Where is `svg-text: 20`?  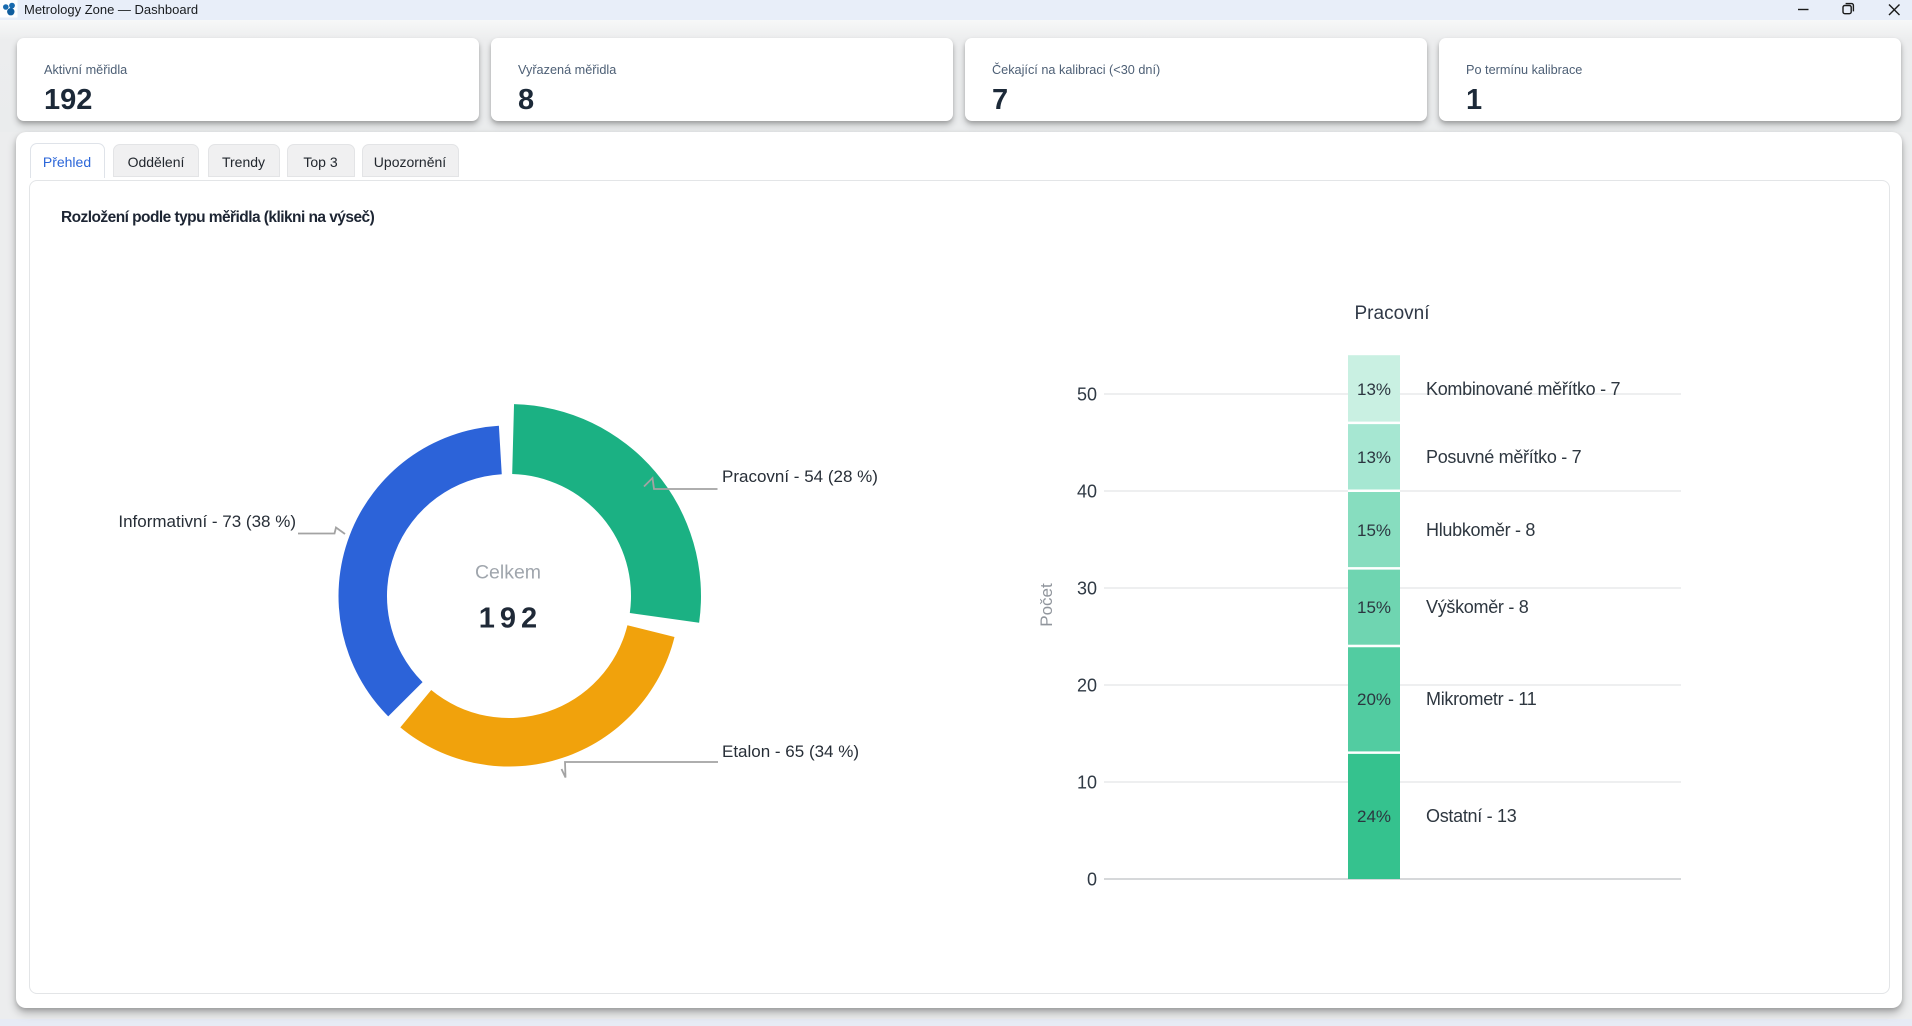 svg-text: 20 is located at coordinates (1087, 686).